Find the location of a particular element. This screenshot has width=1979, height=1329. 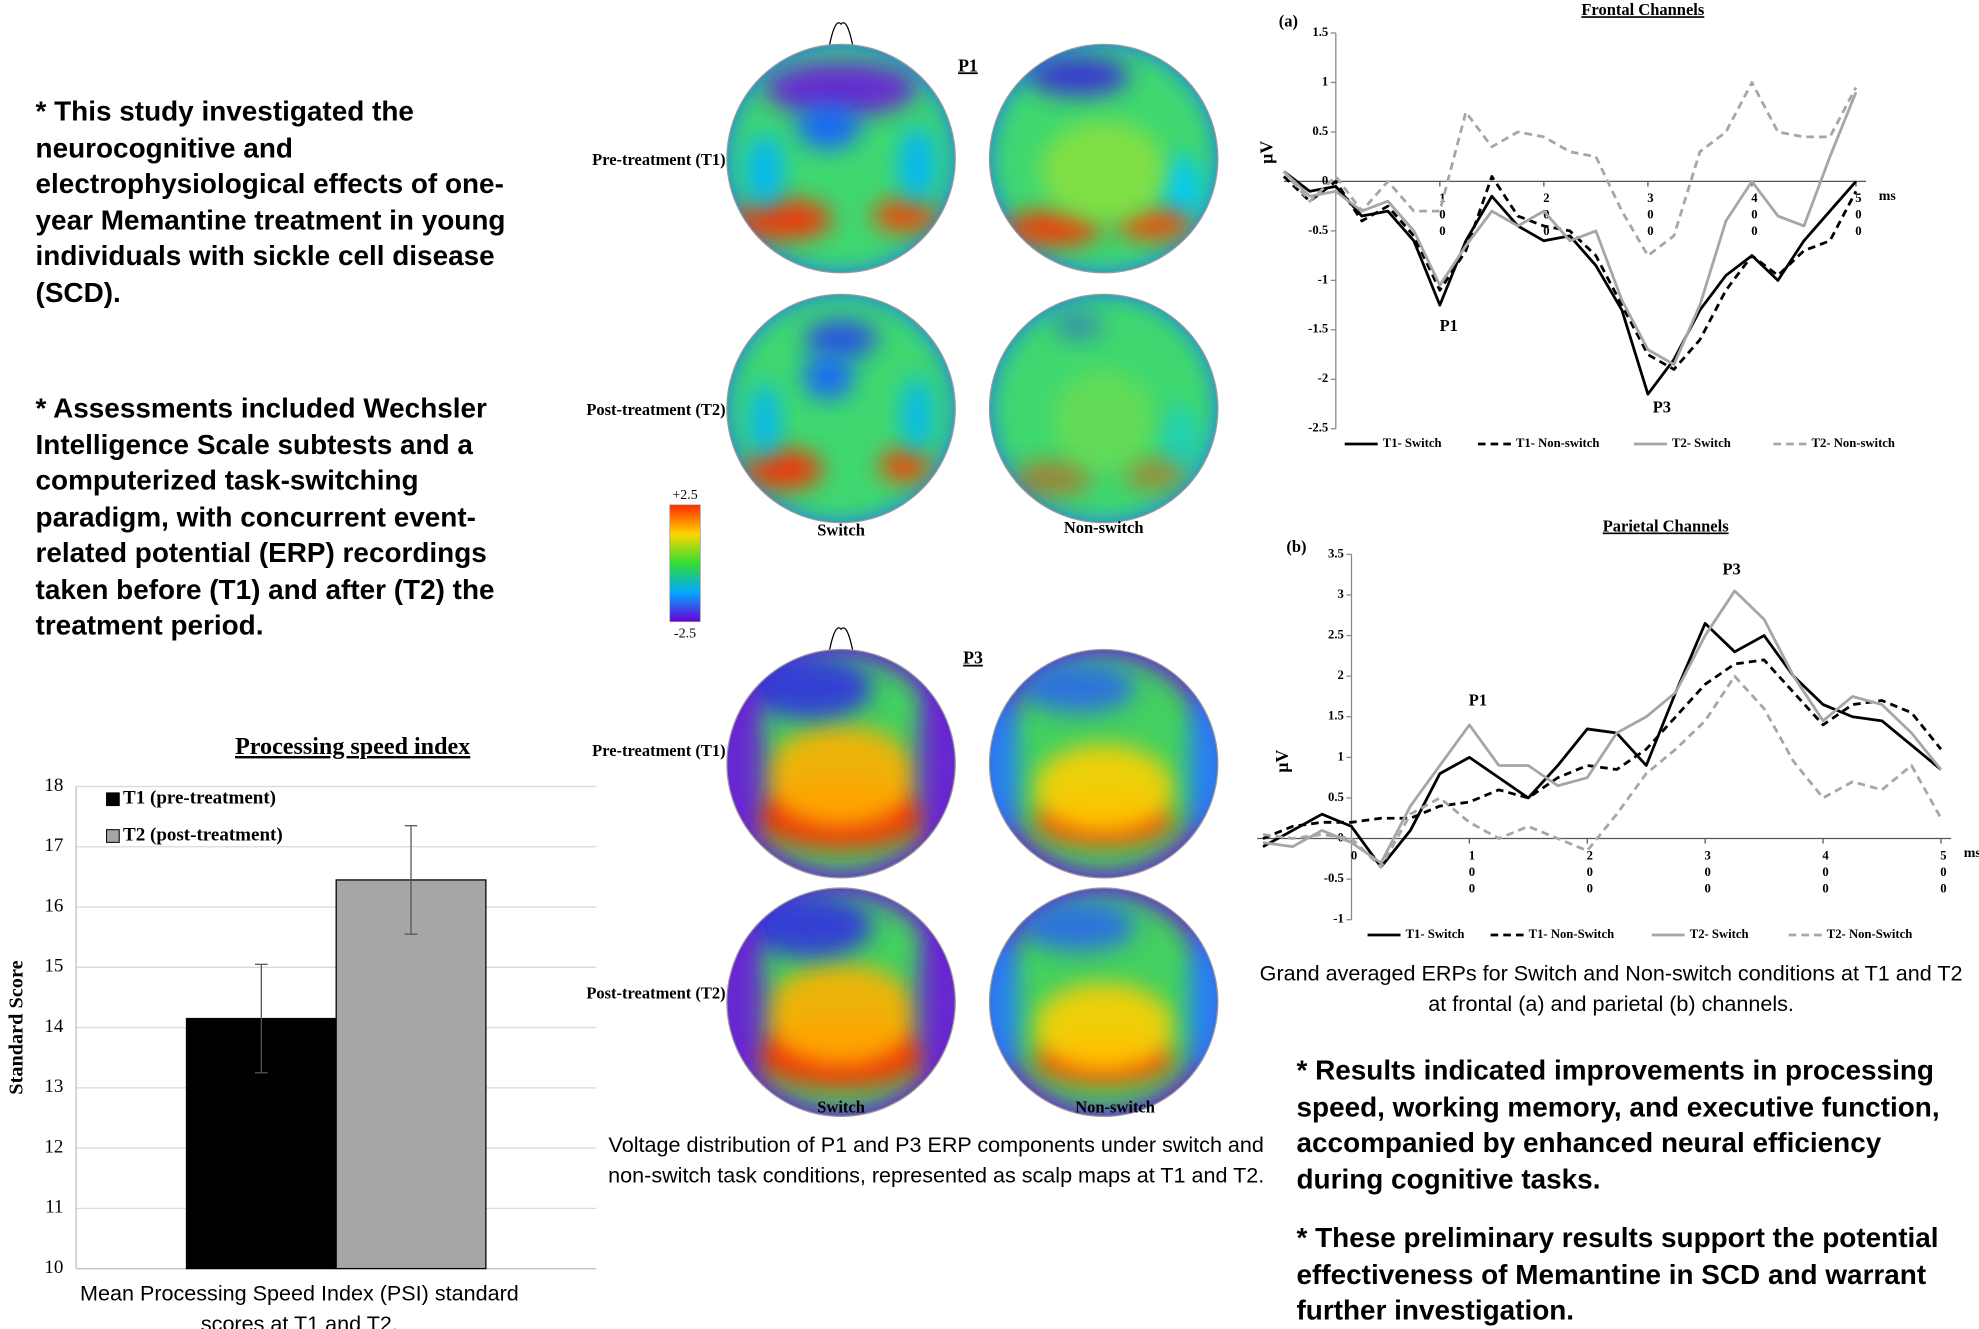

legend-label: T1 (pre-treatment) is located at coordinates (199, 798).